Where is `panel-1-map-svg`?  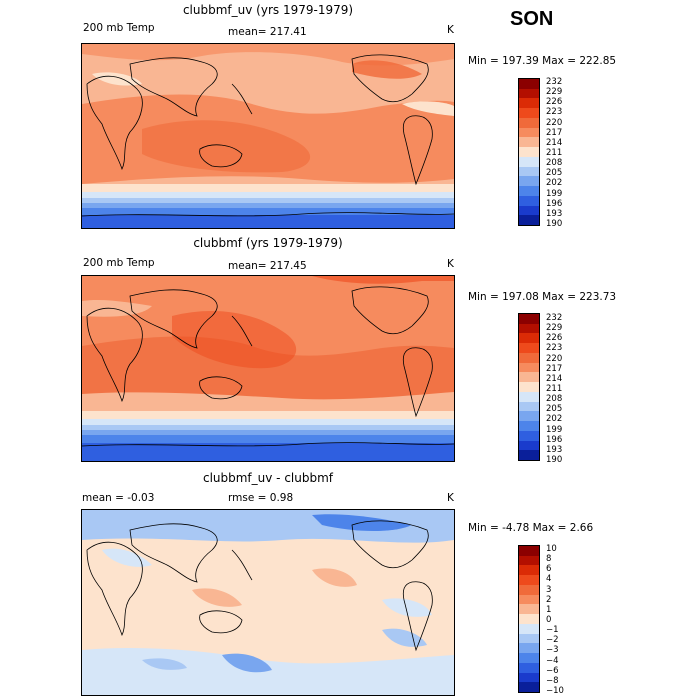
panel-1-map-svg is located at coordinates (268, 136).